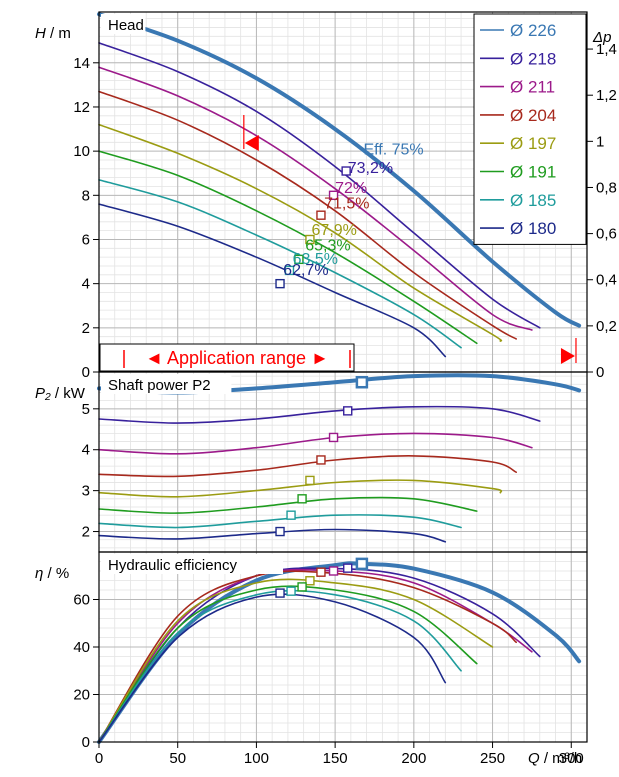 The image size is (619, 777). What do you see at coordinates (600, 141) in the screenshot?
I see `secondary-ytick-label: 1` at bounding box center [600, 141].